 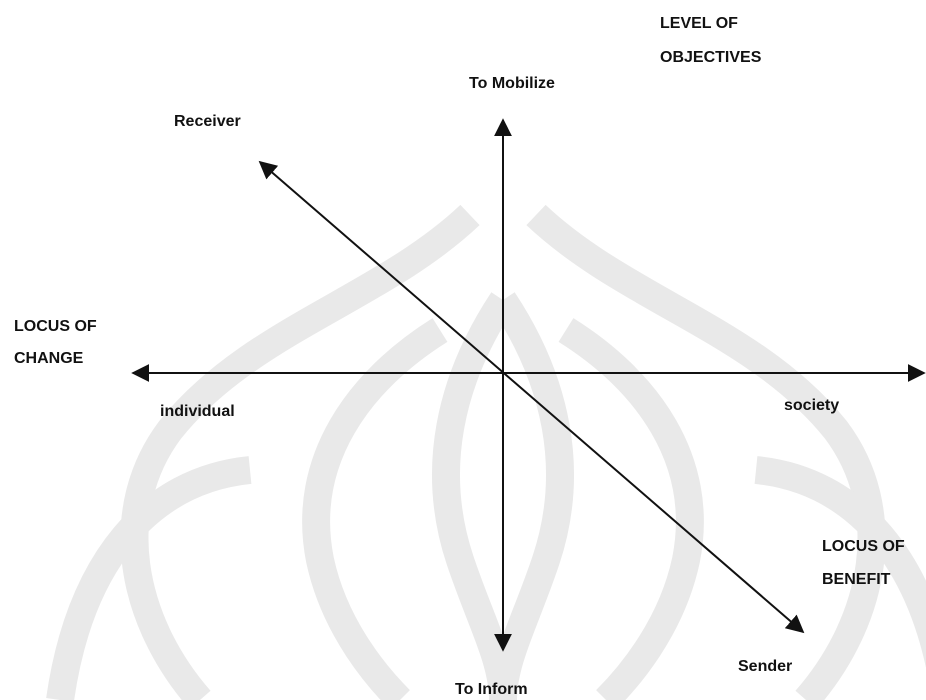 I want to click on change-label: LOCUS OF, so click(x=55, y=326).